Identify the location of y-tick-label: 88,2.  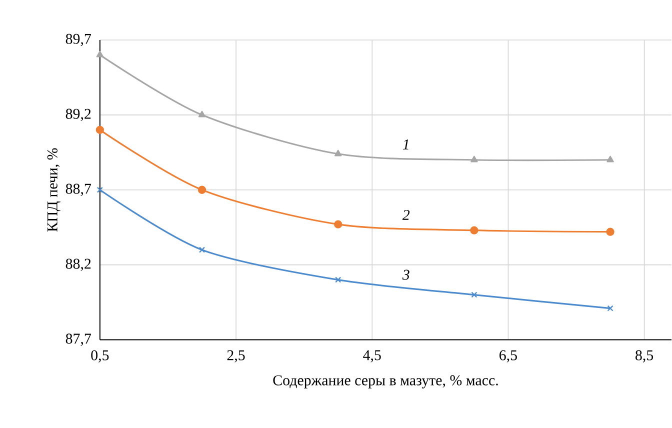
(78, 265).